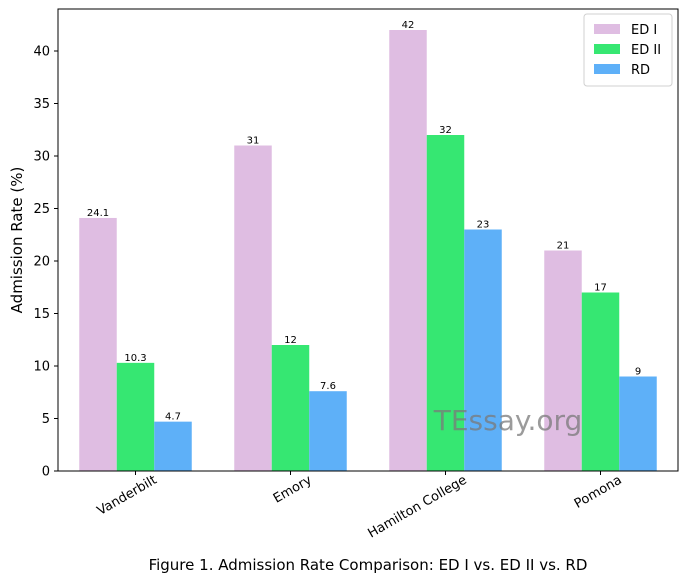 The height and width of the screenshot is (586, 688). Describe the element at coordinates (17, 240) in the screenshot. I see `y-axis-label: Admission Rate (%)` at that location.